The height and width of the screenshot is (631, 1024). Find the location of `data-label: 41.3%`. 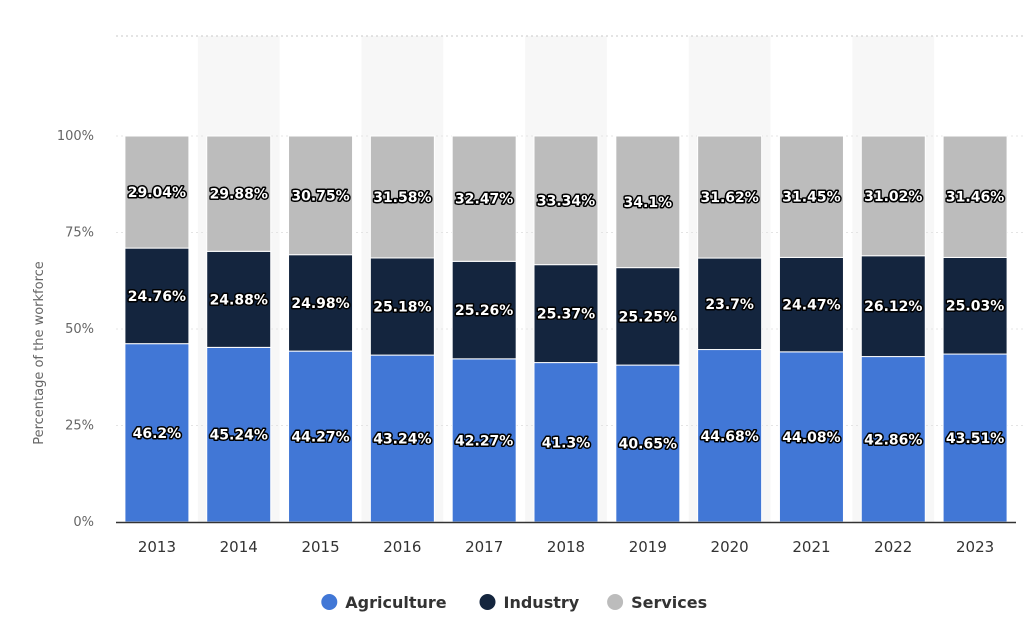

data-label: 41.3% is located at coordinates (566, 443).